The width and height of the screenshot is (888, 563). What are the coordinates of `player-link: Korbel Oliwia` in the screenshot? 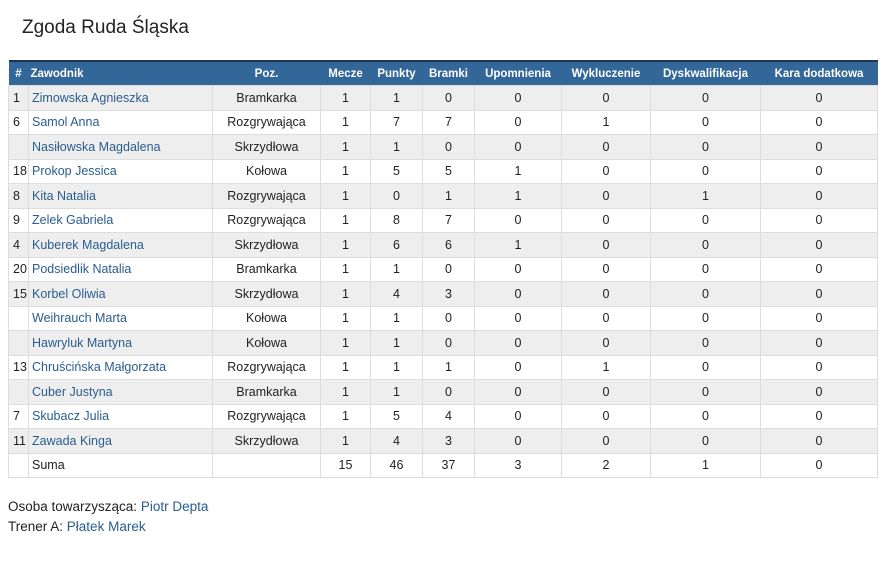 It's located at (69, 293).